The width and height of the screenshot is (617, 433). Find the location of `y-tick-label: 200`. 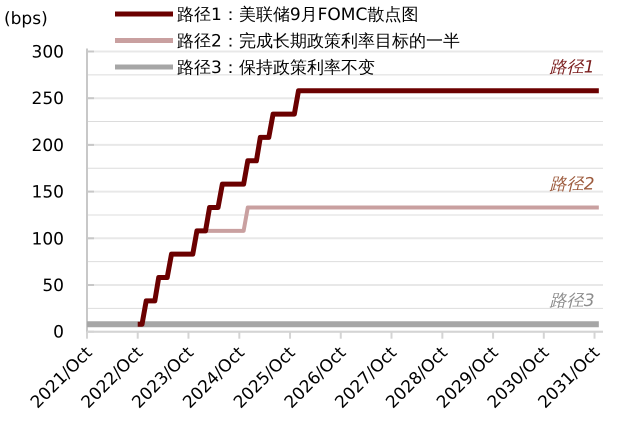

y-tick-label: 200 is located at coordinates (48, 146).